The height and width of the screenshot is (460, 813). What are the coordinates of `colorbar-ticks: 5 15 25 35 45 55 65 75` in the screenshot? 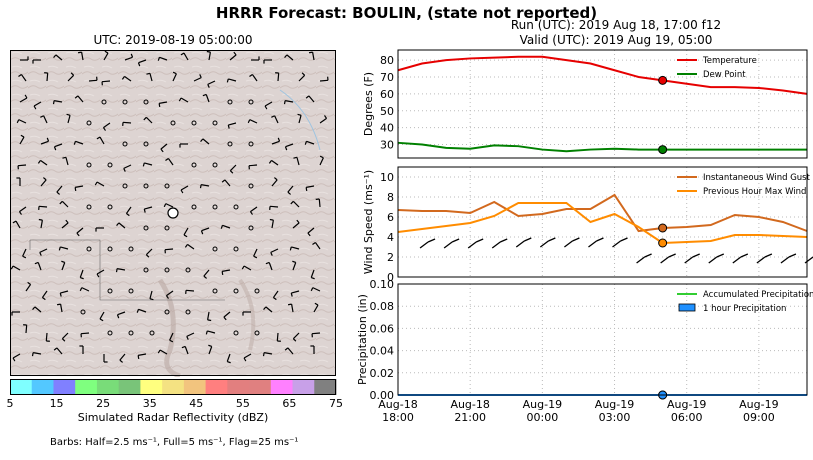 It's located at (175, 404).